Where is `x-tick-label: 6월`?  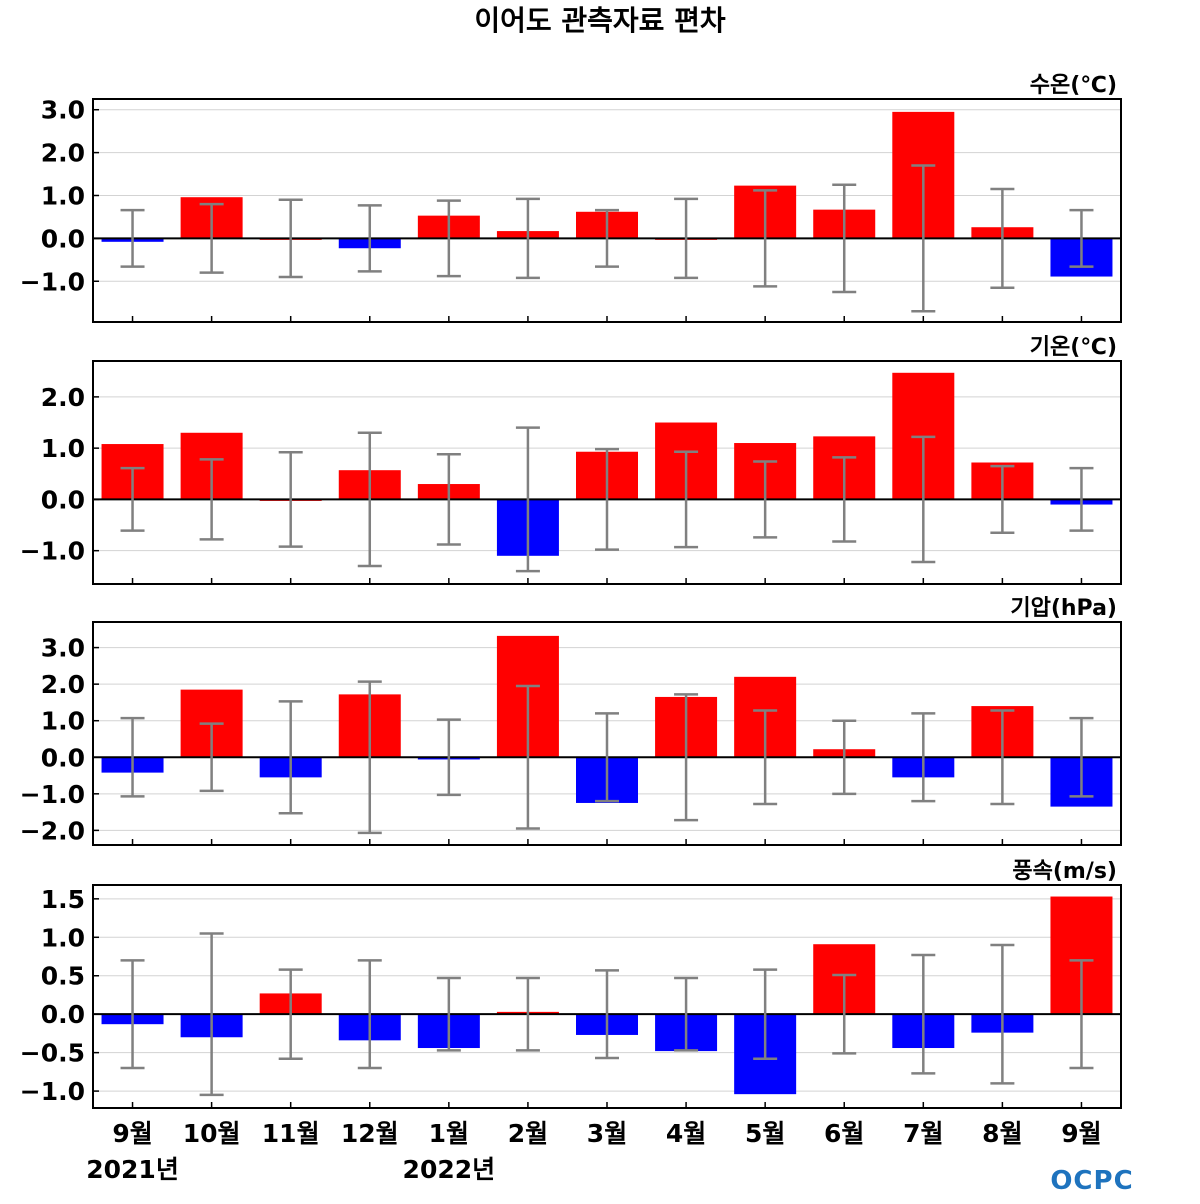 x-tick-label: 6월 is located at coordinates (844, 1133).